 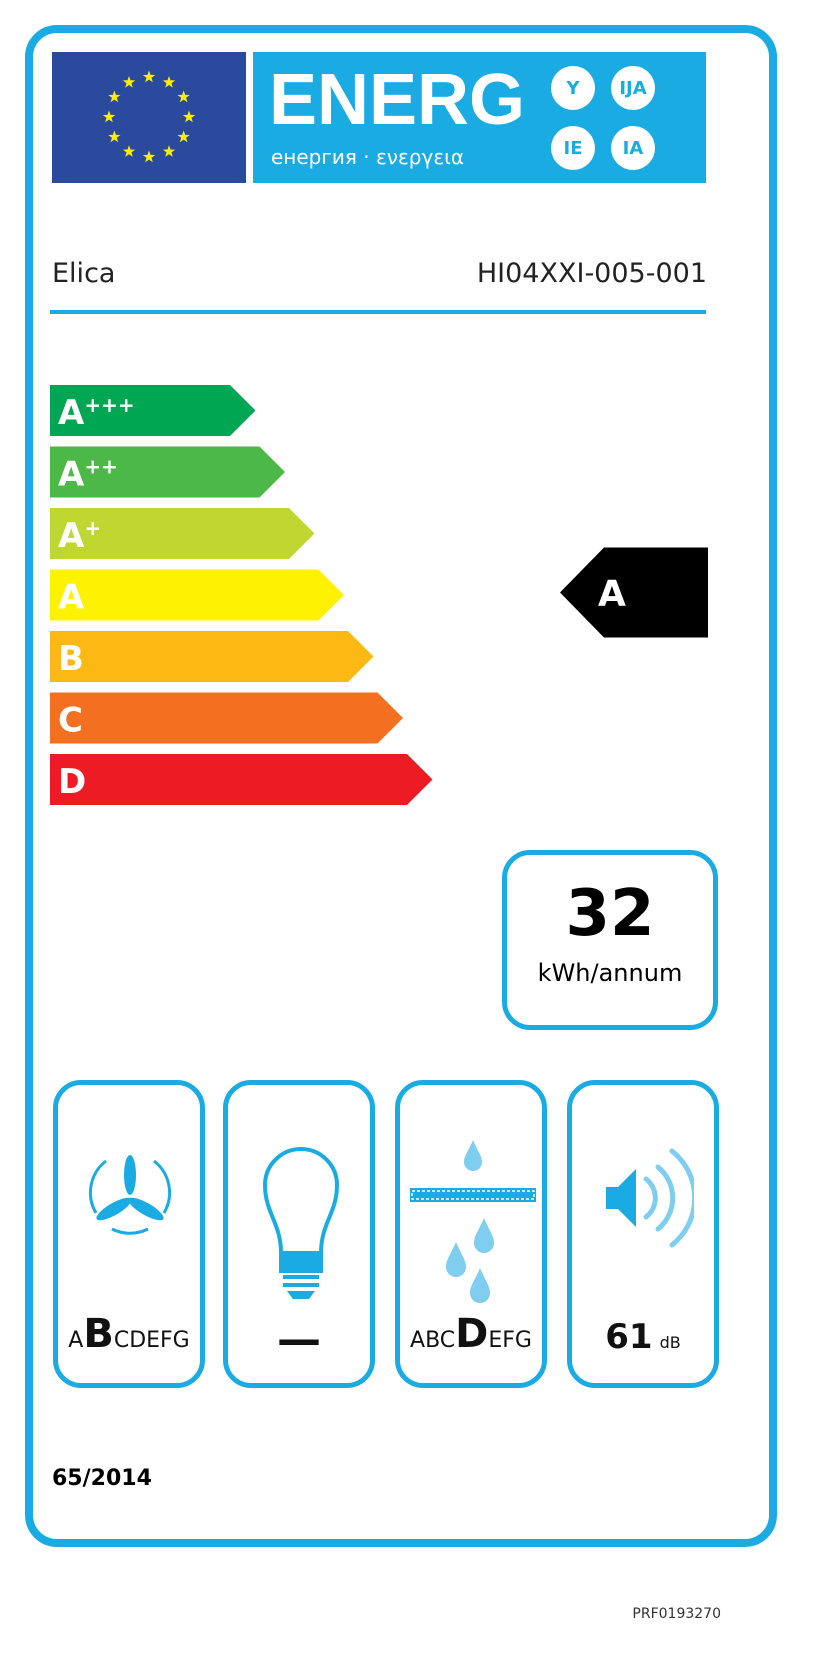 What do you see at coordinates (573, 148) in the screenshot?
I see `suffix-ie: IE` at bounding box center [573, 148].